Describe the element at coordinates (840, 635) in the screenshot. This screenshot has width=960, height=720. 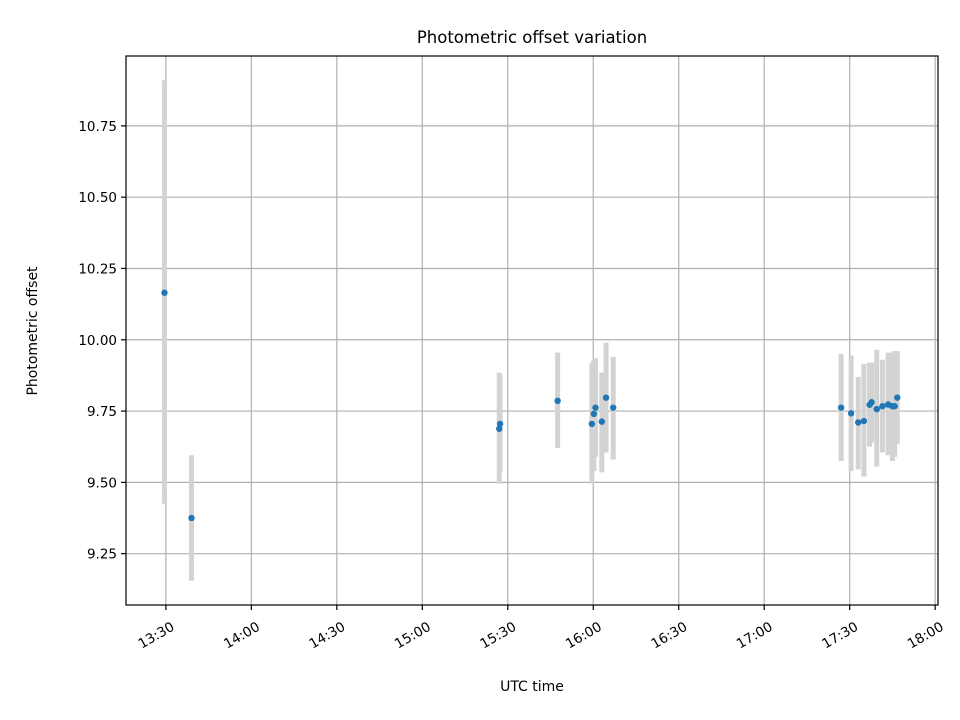
I see `x-tick-label: 17:30` at that location.